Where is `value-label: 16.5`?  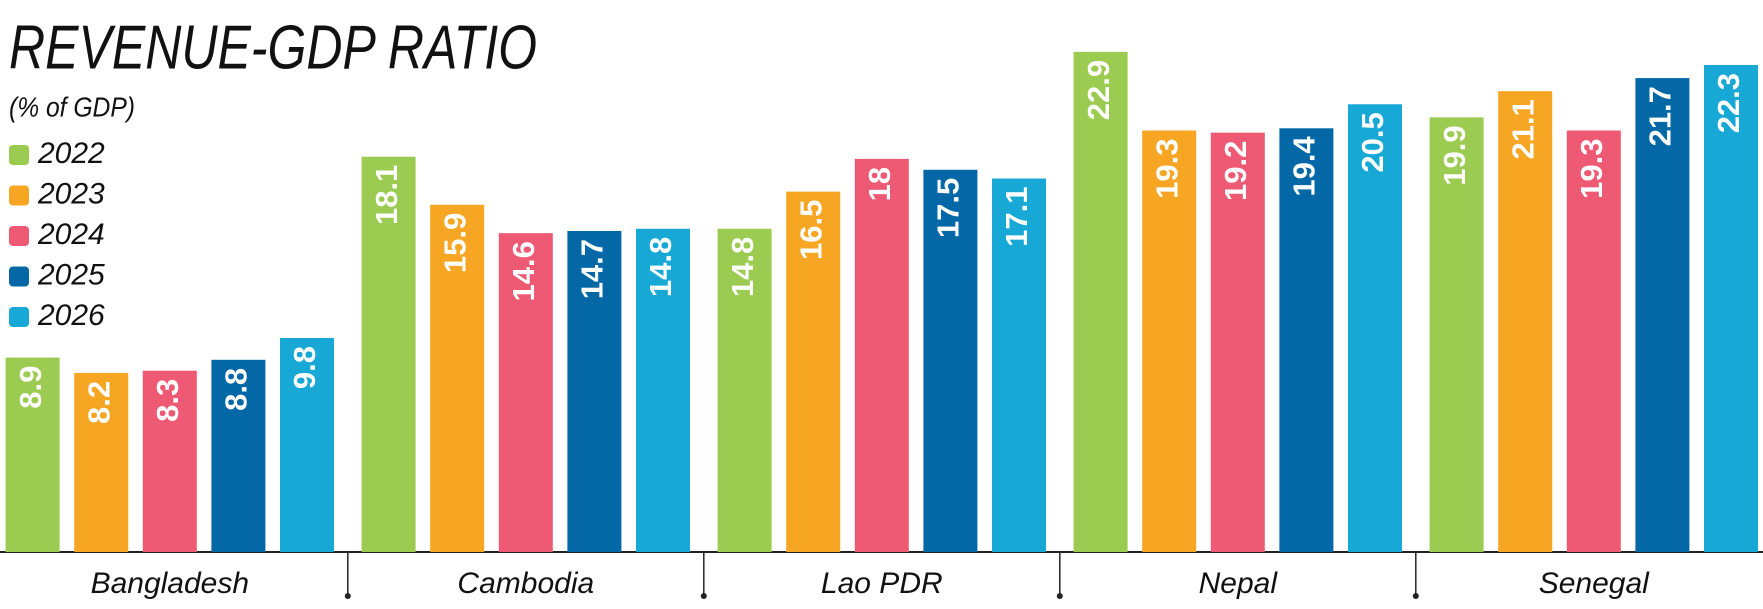 value-label: 16.5 is located at coordinates (810, 230).